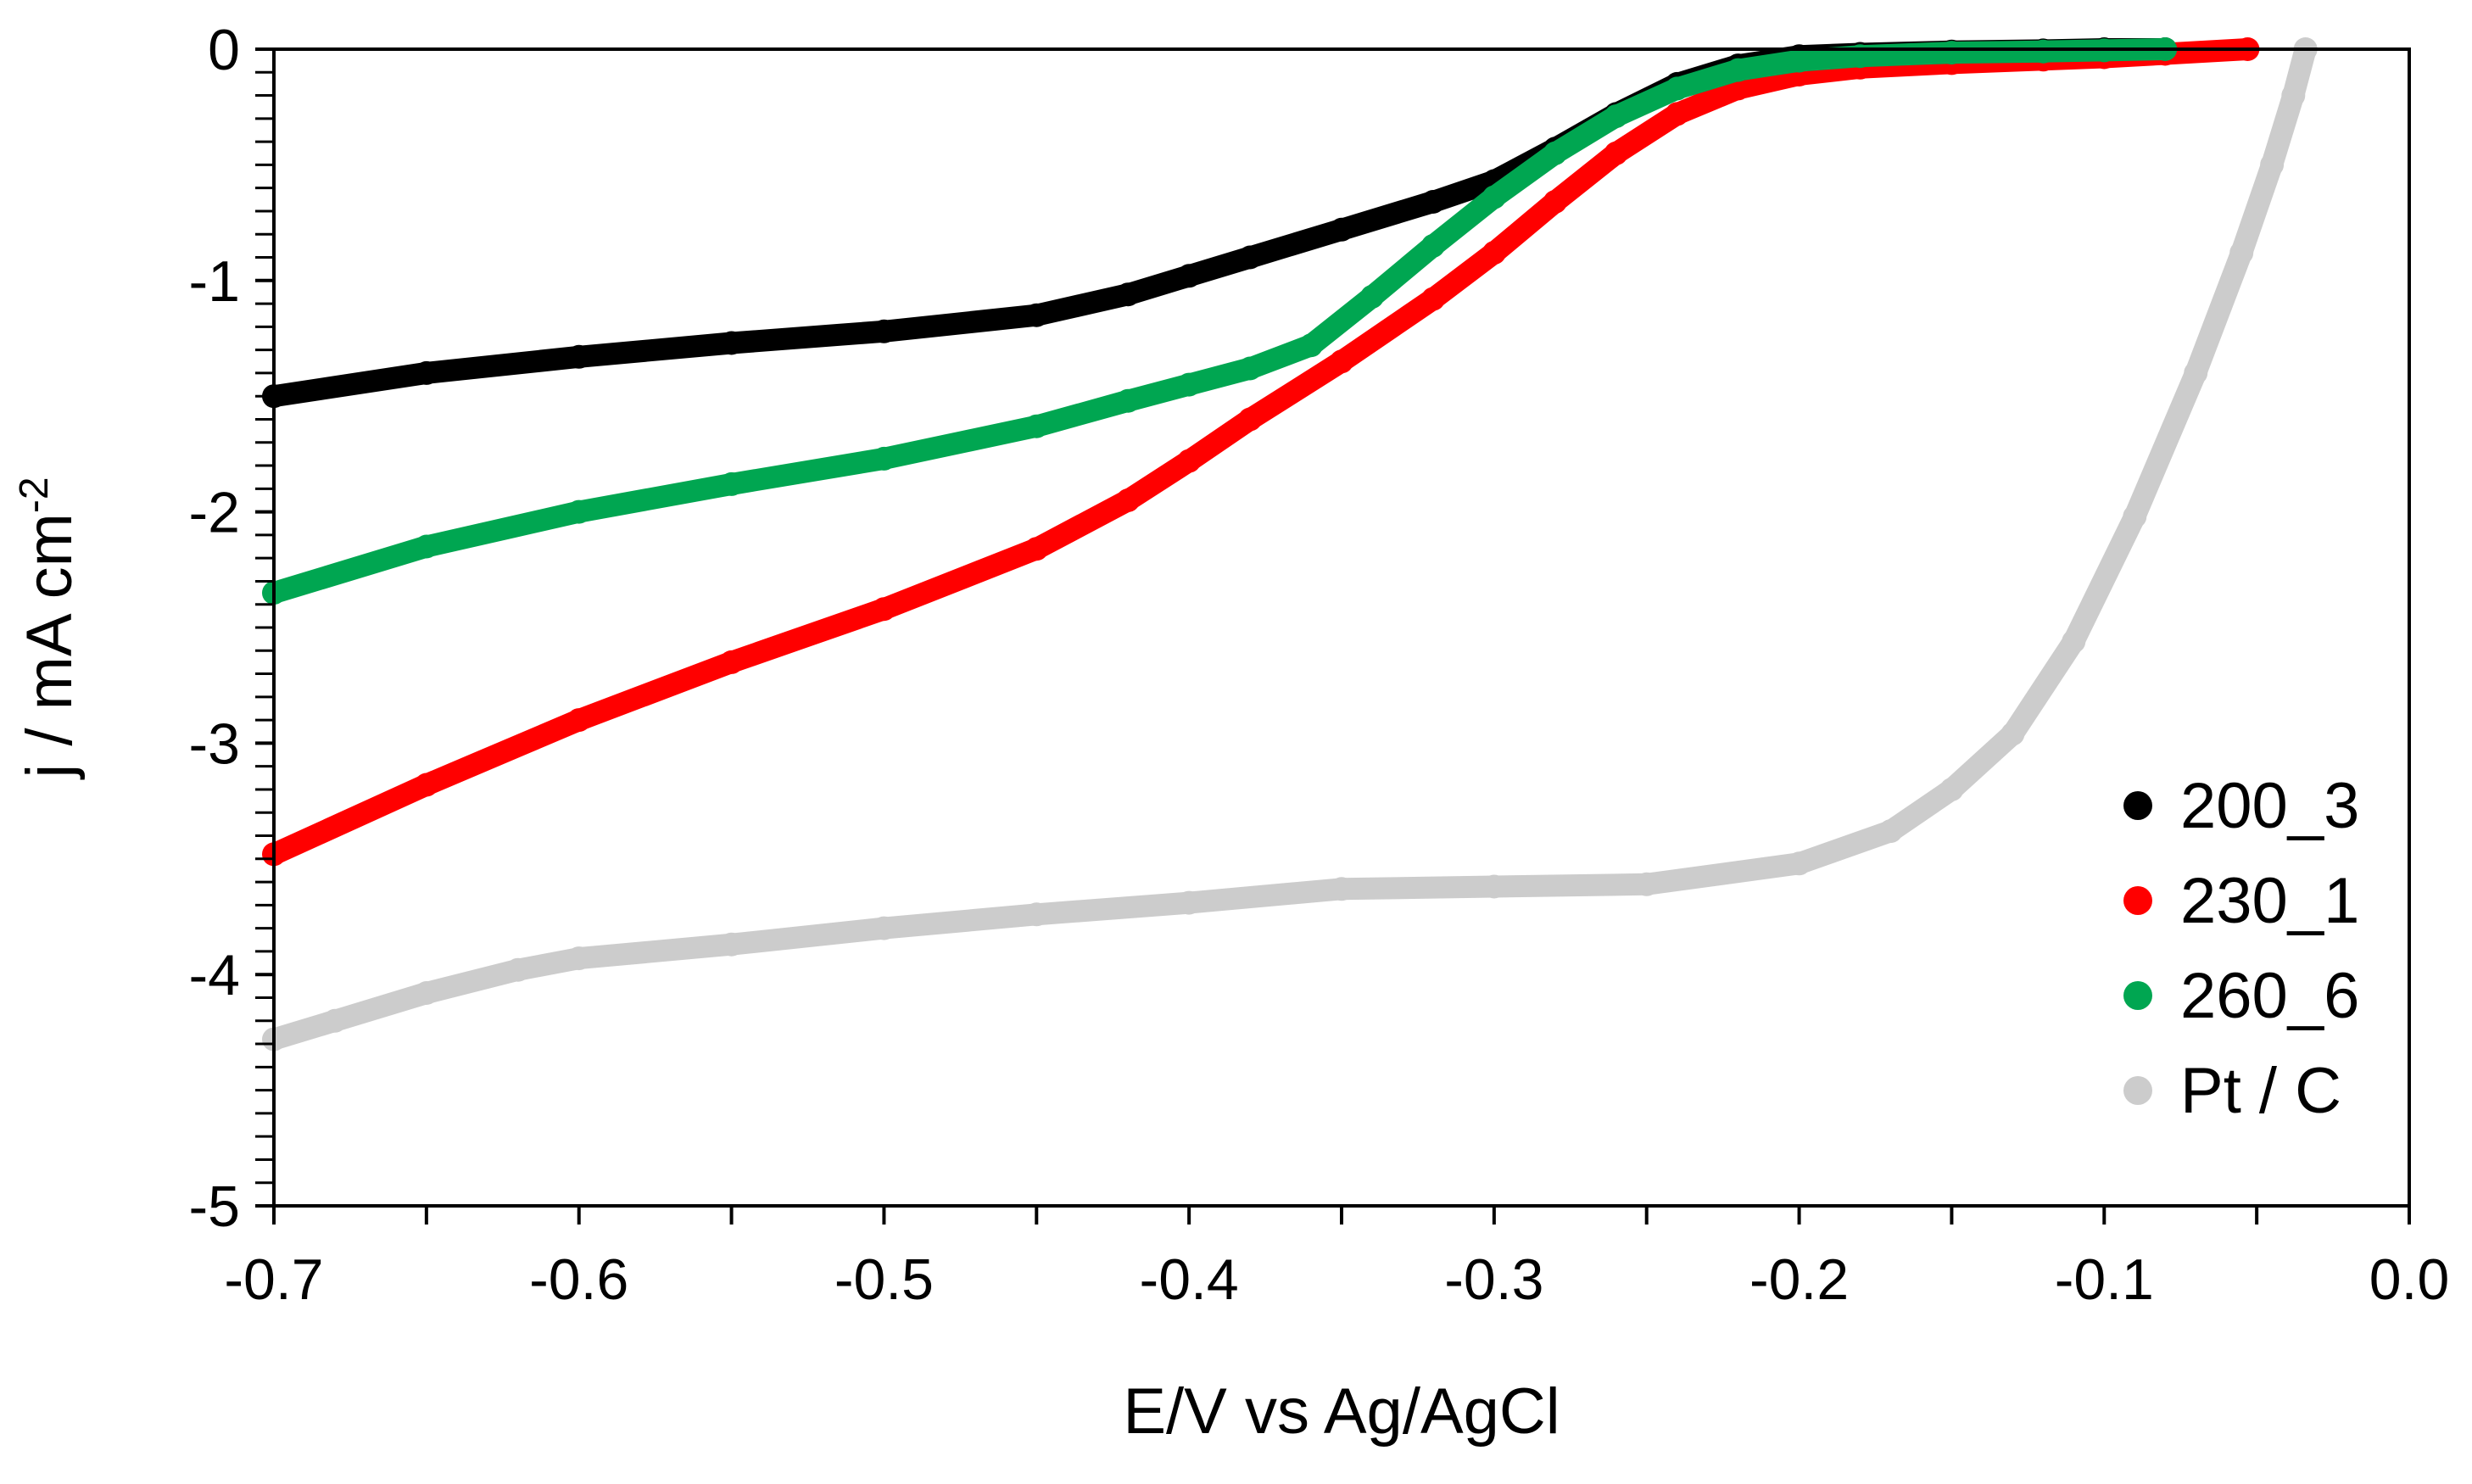  Describe the element at coordinates (1336, 1259) in the screenshot. I see `x-axis: -0.7 -0.6 -0.5 -0.4 -0.3 -0.2 -0.1 0.0` at that location.